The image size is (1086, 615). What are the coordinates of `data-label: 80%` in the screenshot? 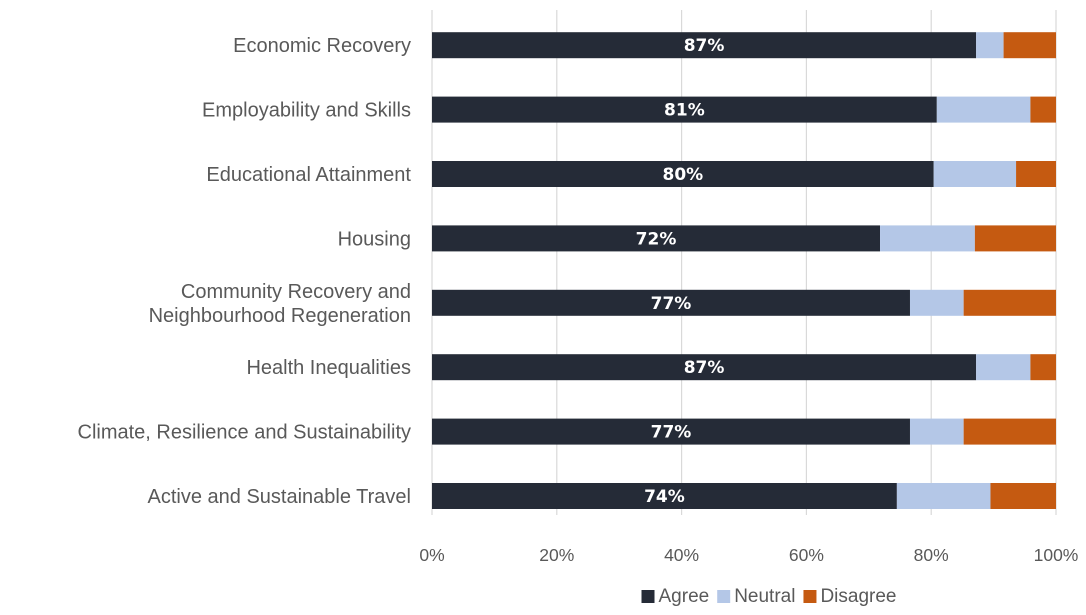 It's located at (682, 175).